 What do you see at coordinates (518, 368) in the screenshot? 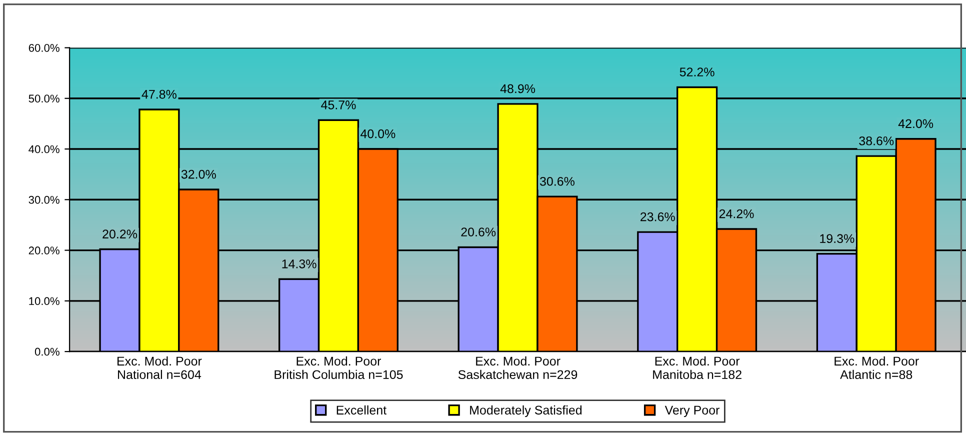
I see `x-tick-label: Exc. Mod. Poor Saskatchewan n=229` at bounding box center [518, 368].